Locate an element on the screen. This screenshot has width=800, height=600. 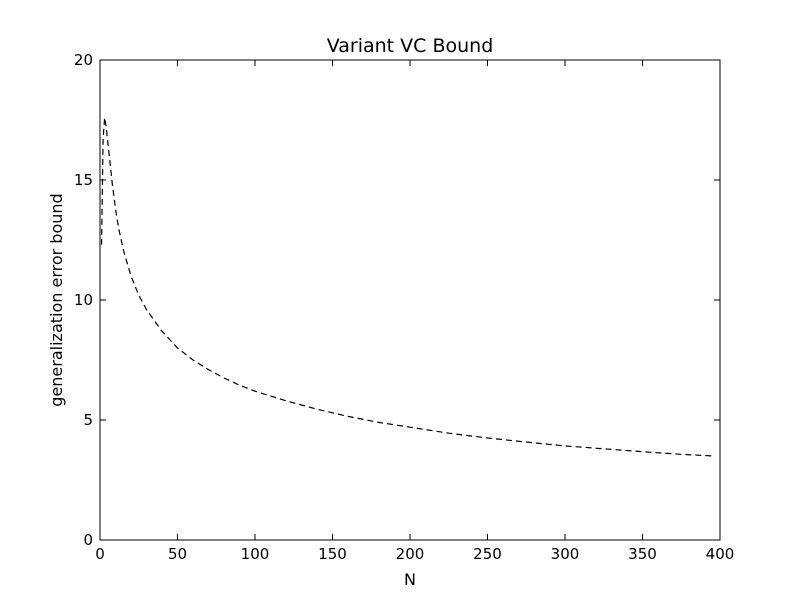
y-tick-label: 15 is located at coordinates (83, 180).